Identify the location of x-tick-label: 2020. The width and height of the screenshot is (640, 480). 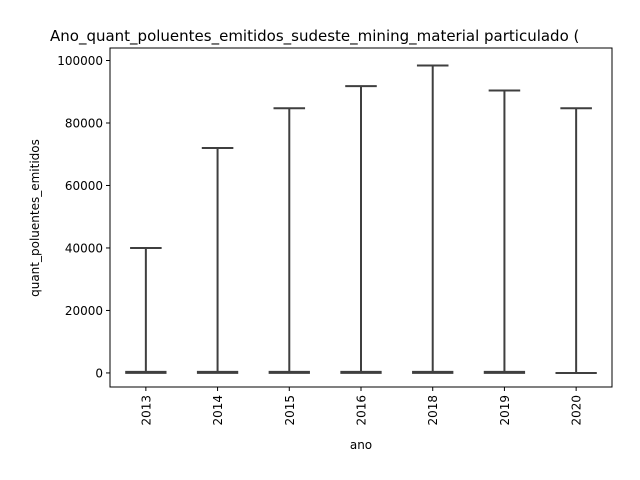
(577, 410).